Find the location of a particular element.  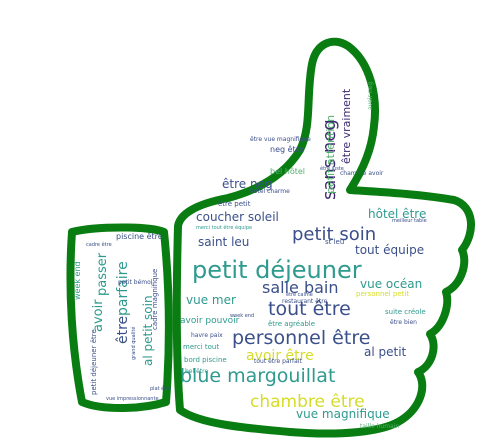

word-avoir-etre-main: avoir être is located at coordinates (280, 356).